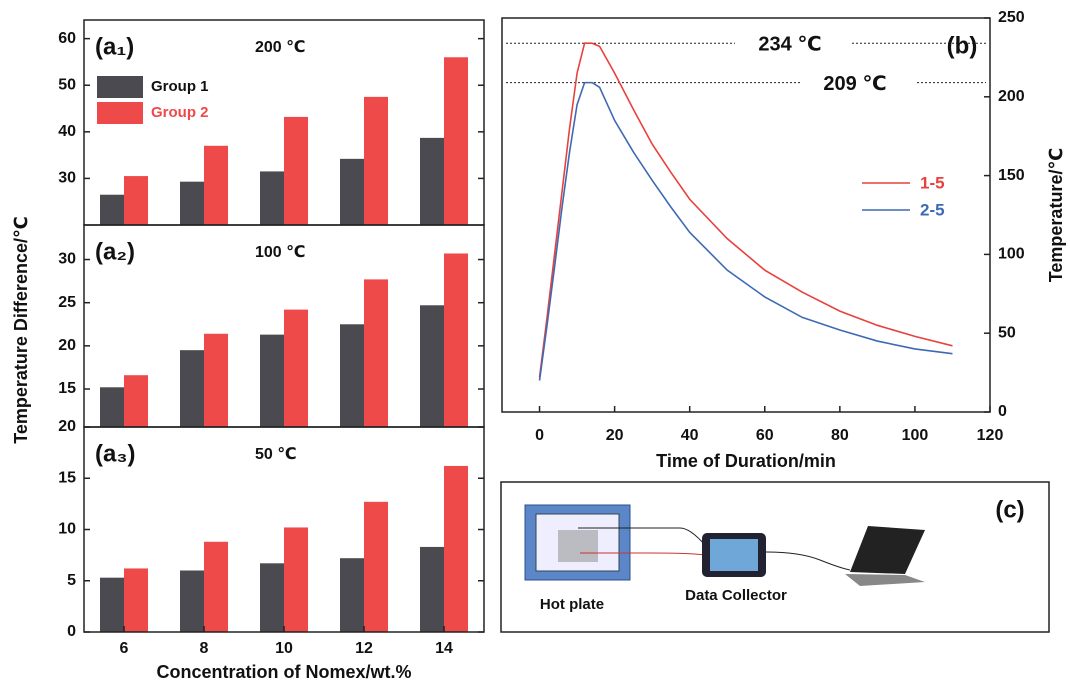  What do you see at coordinates (115, 453) in the screenshot?
I see `panel-label: (a₃)` at bounding box center [115, 453].